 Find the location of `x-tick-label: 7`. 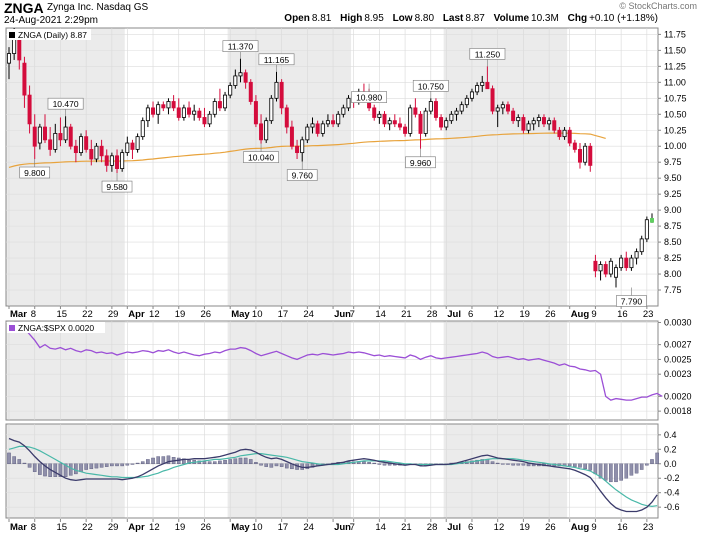

x-tick-label: 7 is located at coordinates (352, 527).